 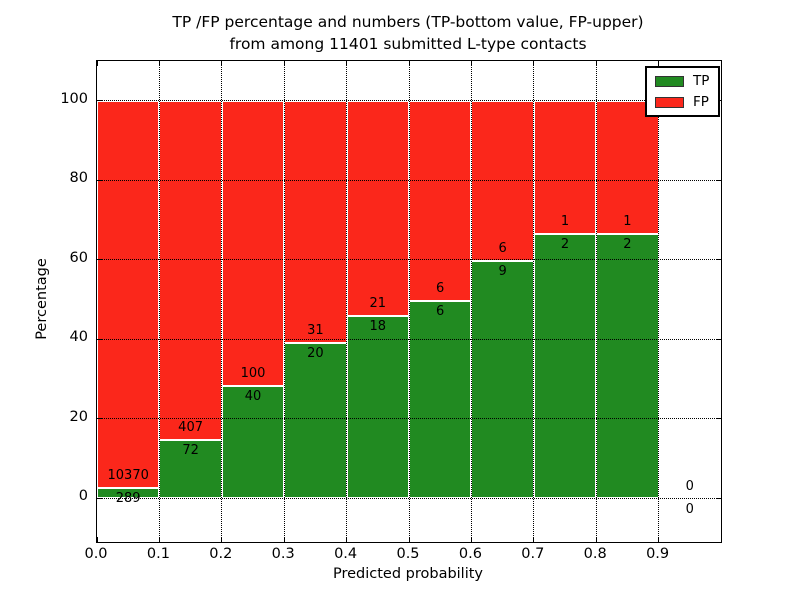 What do you see at coordinates (283, 554) in the screenshot?
I see `x-tick-label: 0.3` at bounding box center [283, 554].